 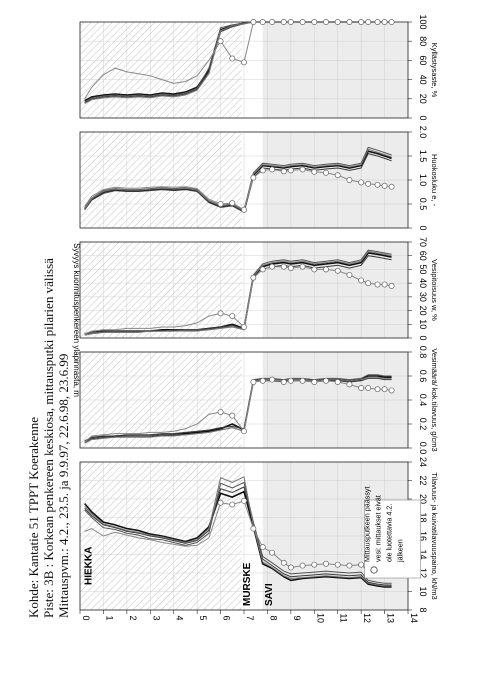 What do you see at coordinates (388, 533) in the screenshot?
I see `annotation-line: ole luotettavia 4.2.` at bounding box center [388, 533].